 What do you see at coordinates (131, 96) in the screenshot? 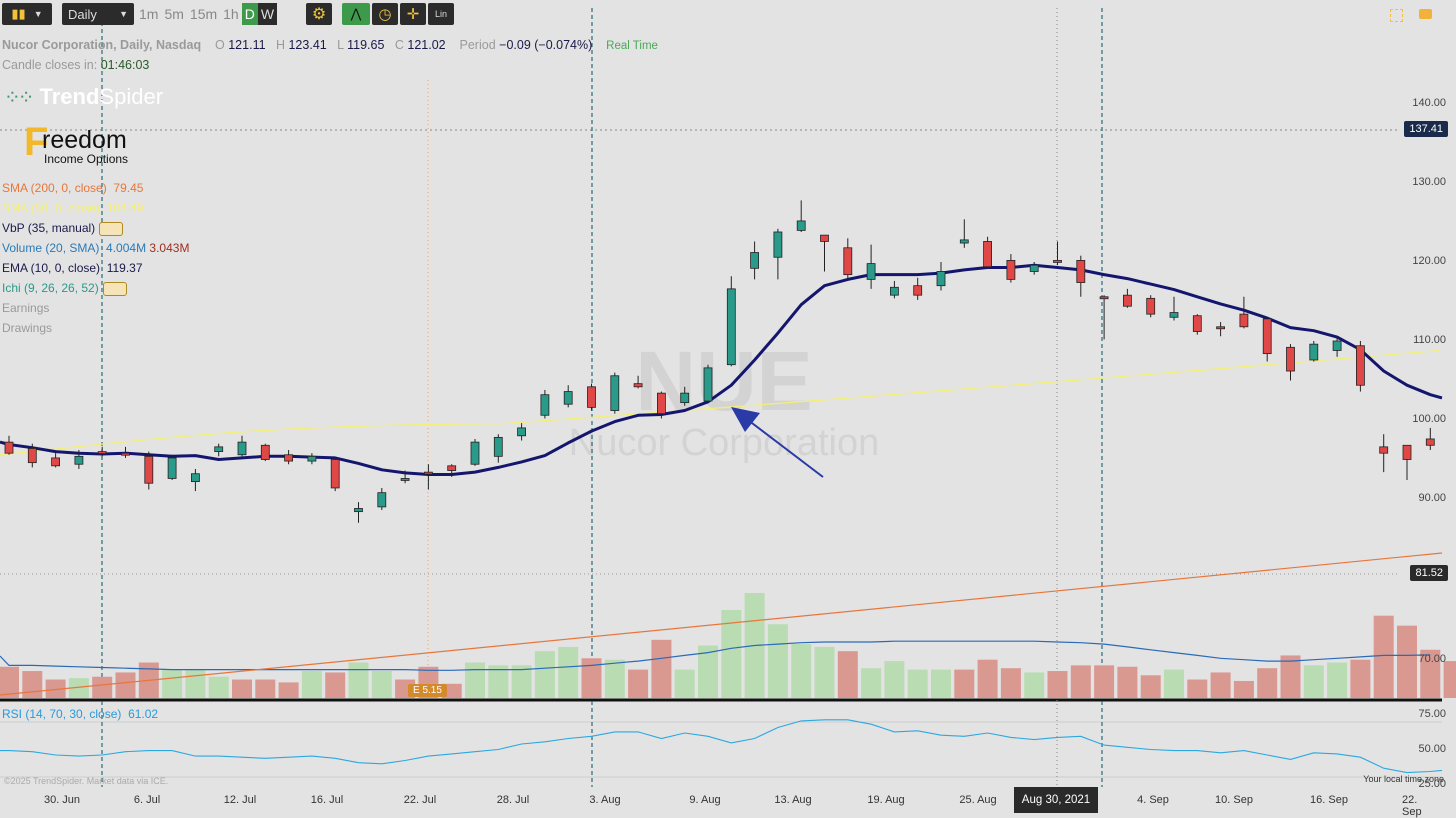
I see `logo-light: Spider` at bounding box center [131, 96].